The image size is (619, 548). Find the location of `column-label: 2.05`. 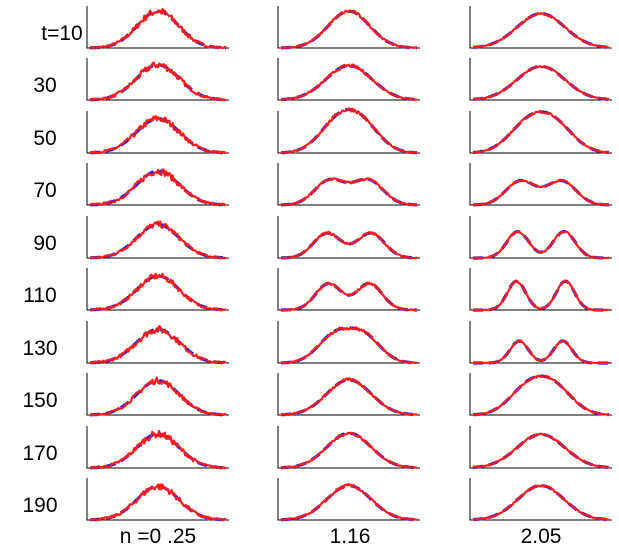

column-label: 2.05 is located at coordinates (541, 536).